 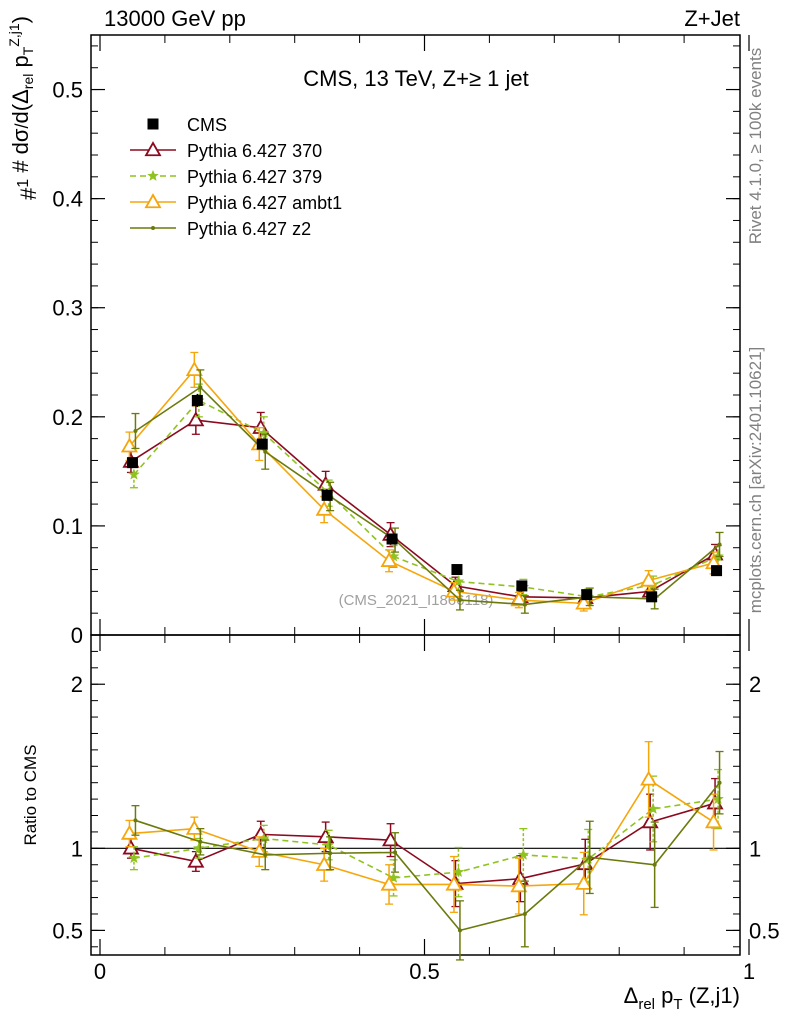 I want to click on legend-entry-series: Pythia 6.427 379, so click(x=226, y=177).